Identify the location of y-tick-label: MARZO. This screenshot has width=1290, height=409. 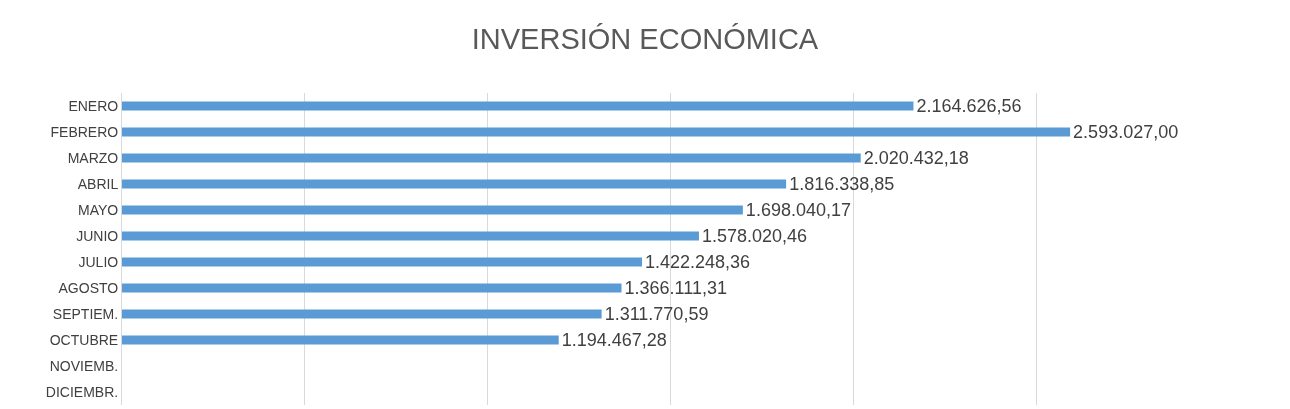
(93, 157).